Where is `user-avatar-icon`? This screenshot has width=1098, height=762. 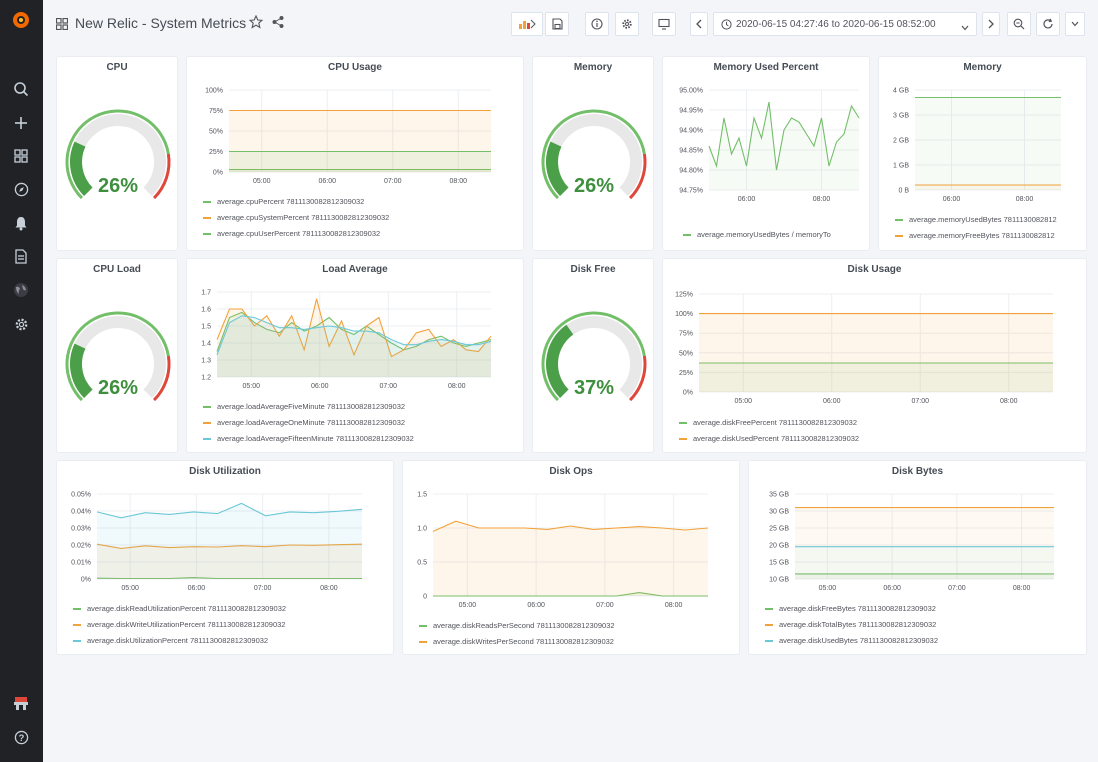 user-avatar-icon is located at coordinates (21, 704).